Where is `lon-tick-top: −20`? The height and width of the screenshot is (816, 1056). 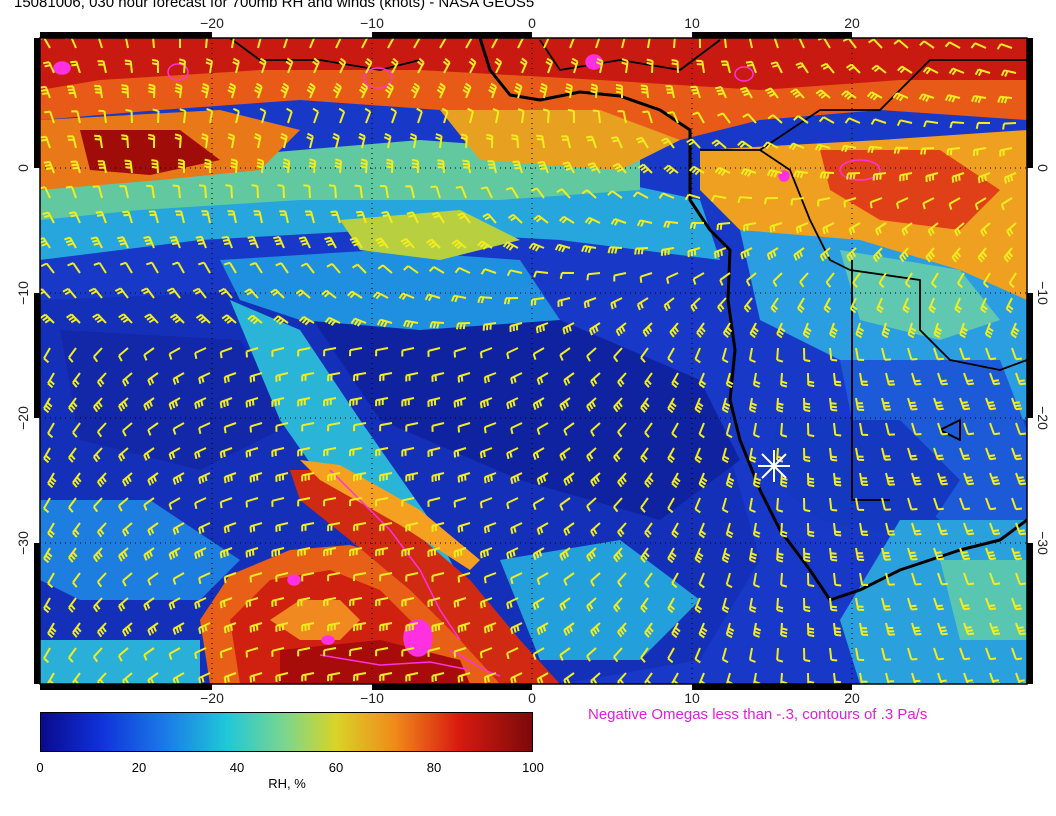 lon-tick-top: −20 is located at coordinates (212, 23).